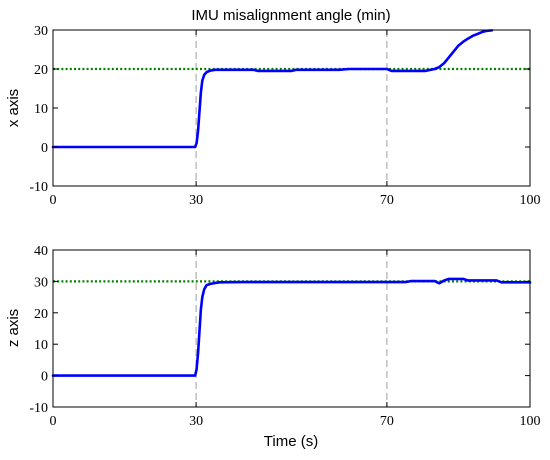 The image size is (550, 460). Describe the element at coordinates (44, 148) in the screenshot. I see `panel1-ytick-label-0: 0` at that location.